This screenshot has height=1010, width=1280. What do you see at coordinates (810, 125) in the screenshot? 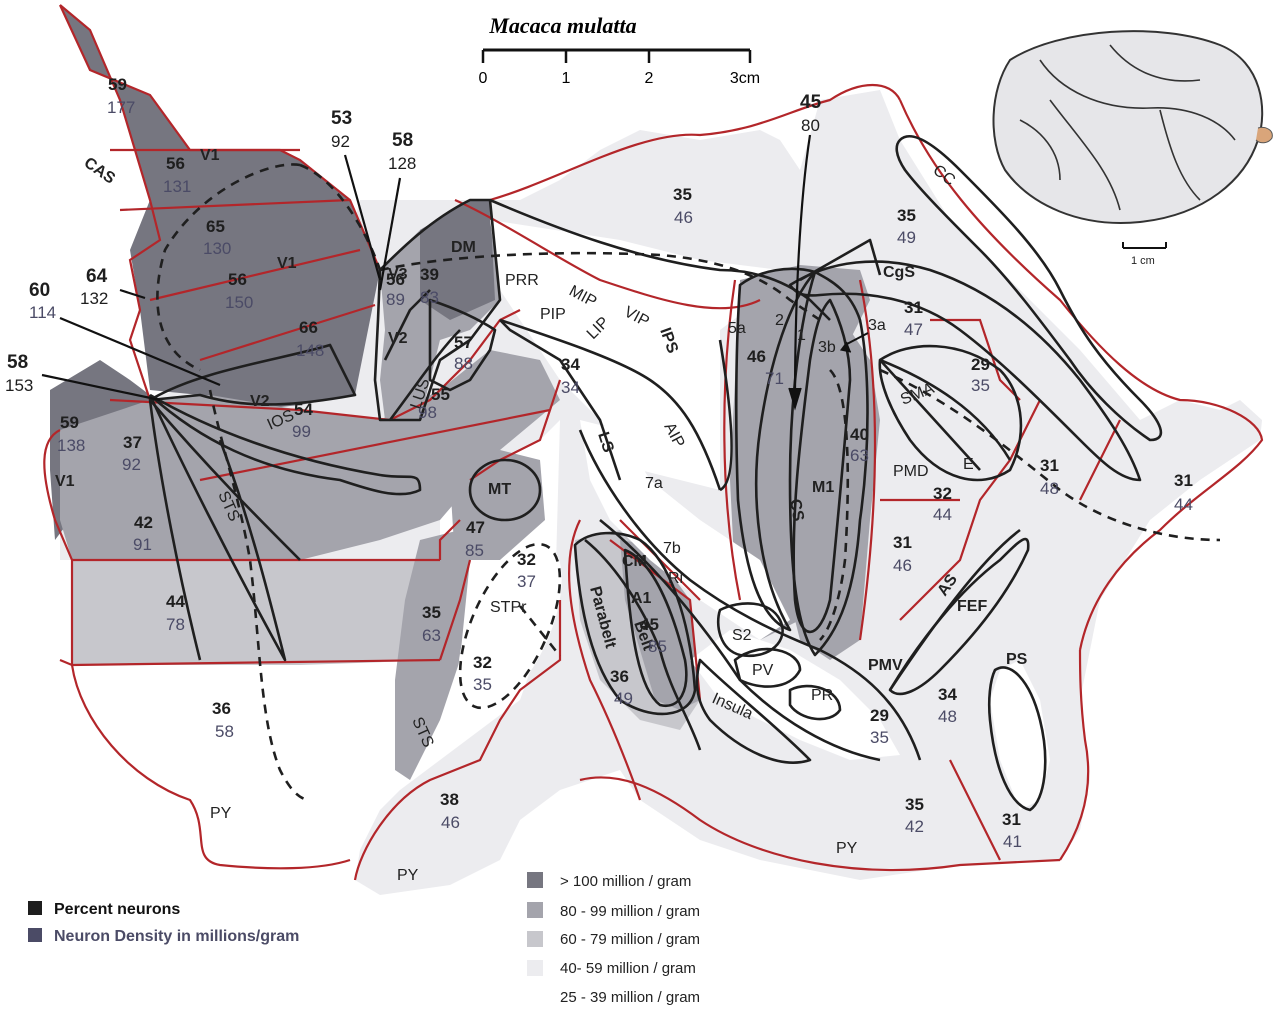
I see `callout-density: 80` at bounding box center [810, 125].